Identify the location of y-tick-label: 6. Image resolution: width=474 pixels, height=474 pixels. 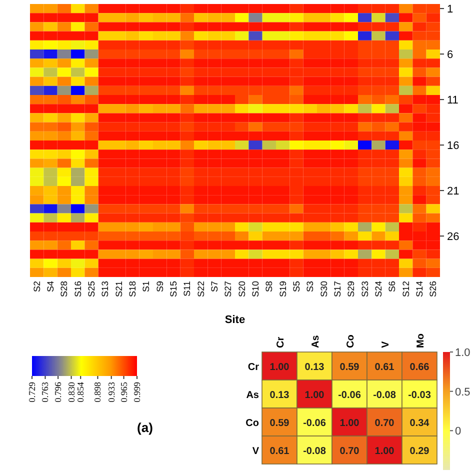
(450, 55).